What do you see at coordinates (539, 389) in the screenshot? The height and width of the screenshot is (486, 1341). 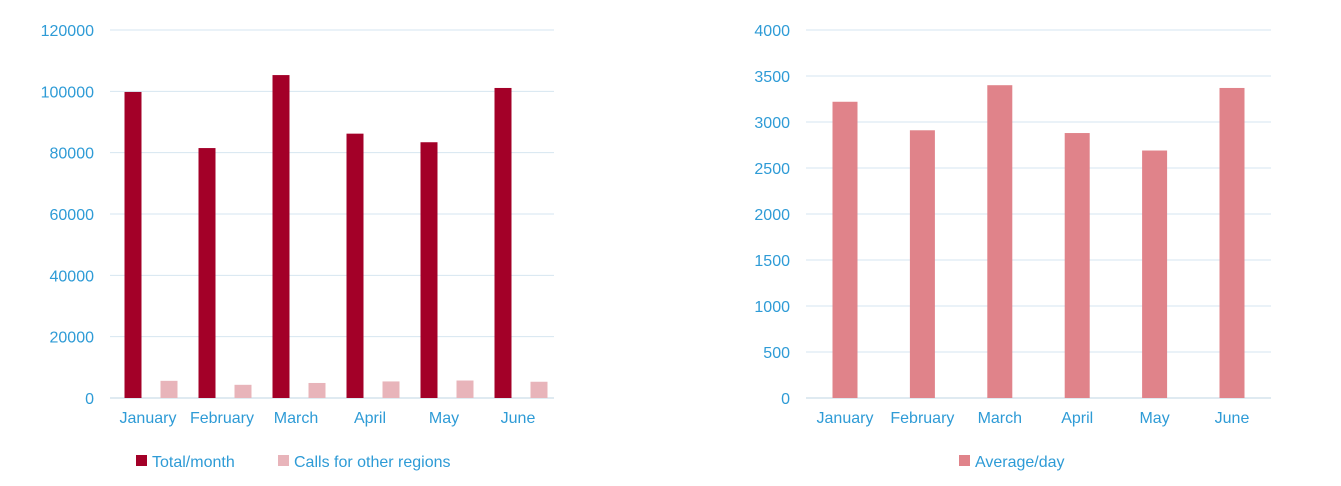 I see `bar-calls-for-other-regions-june` at bounding box center [539, 389].